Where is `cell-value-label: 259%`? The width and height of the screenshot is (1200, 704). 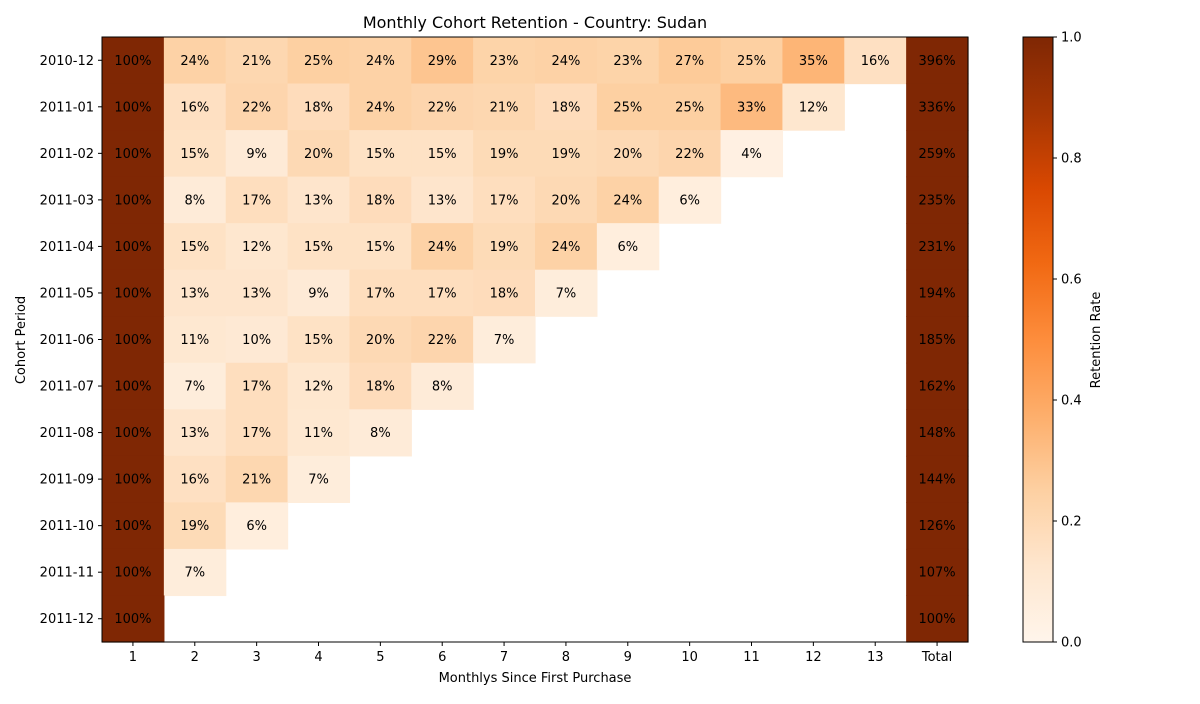 cell-value-label: 259% is located at coordinates (936, 154).